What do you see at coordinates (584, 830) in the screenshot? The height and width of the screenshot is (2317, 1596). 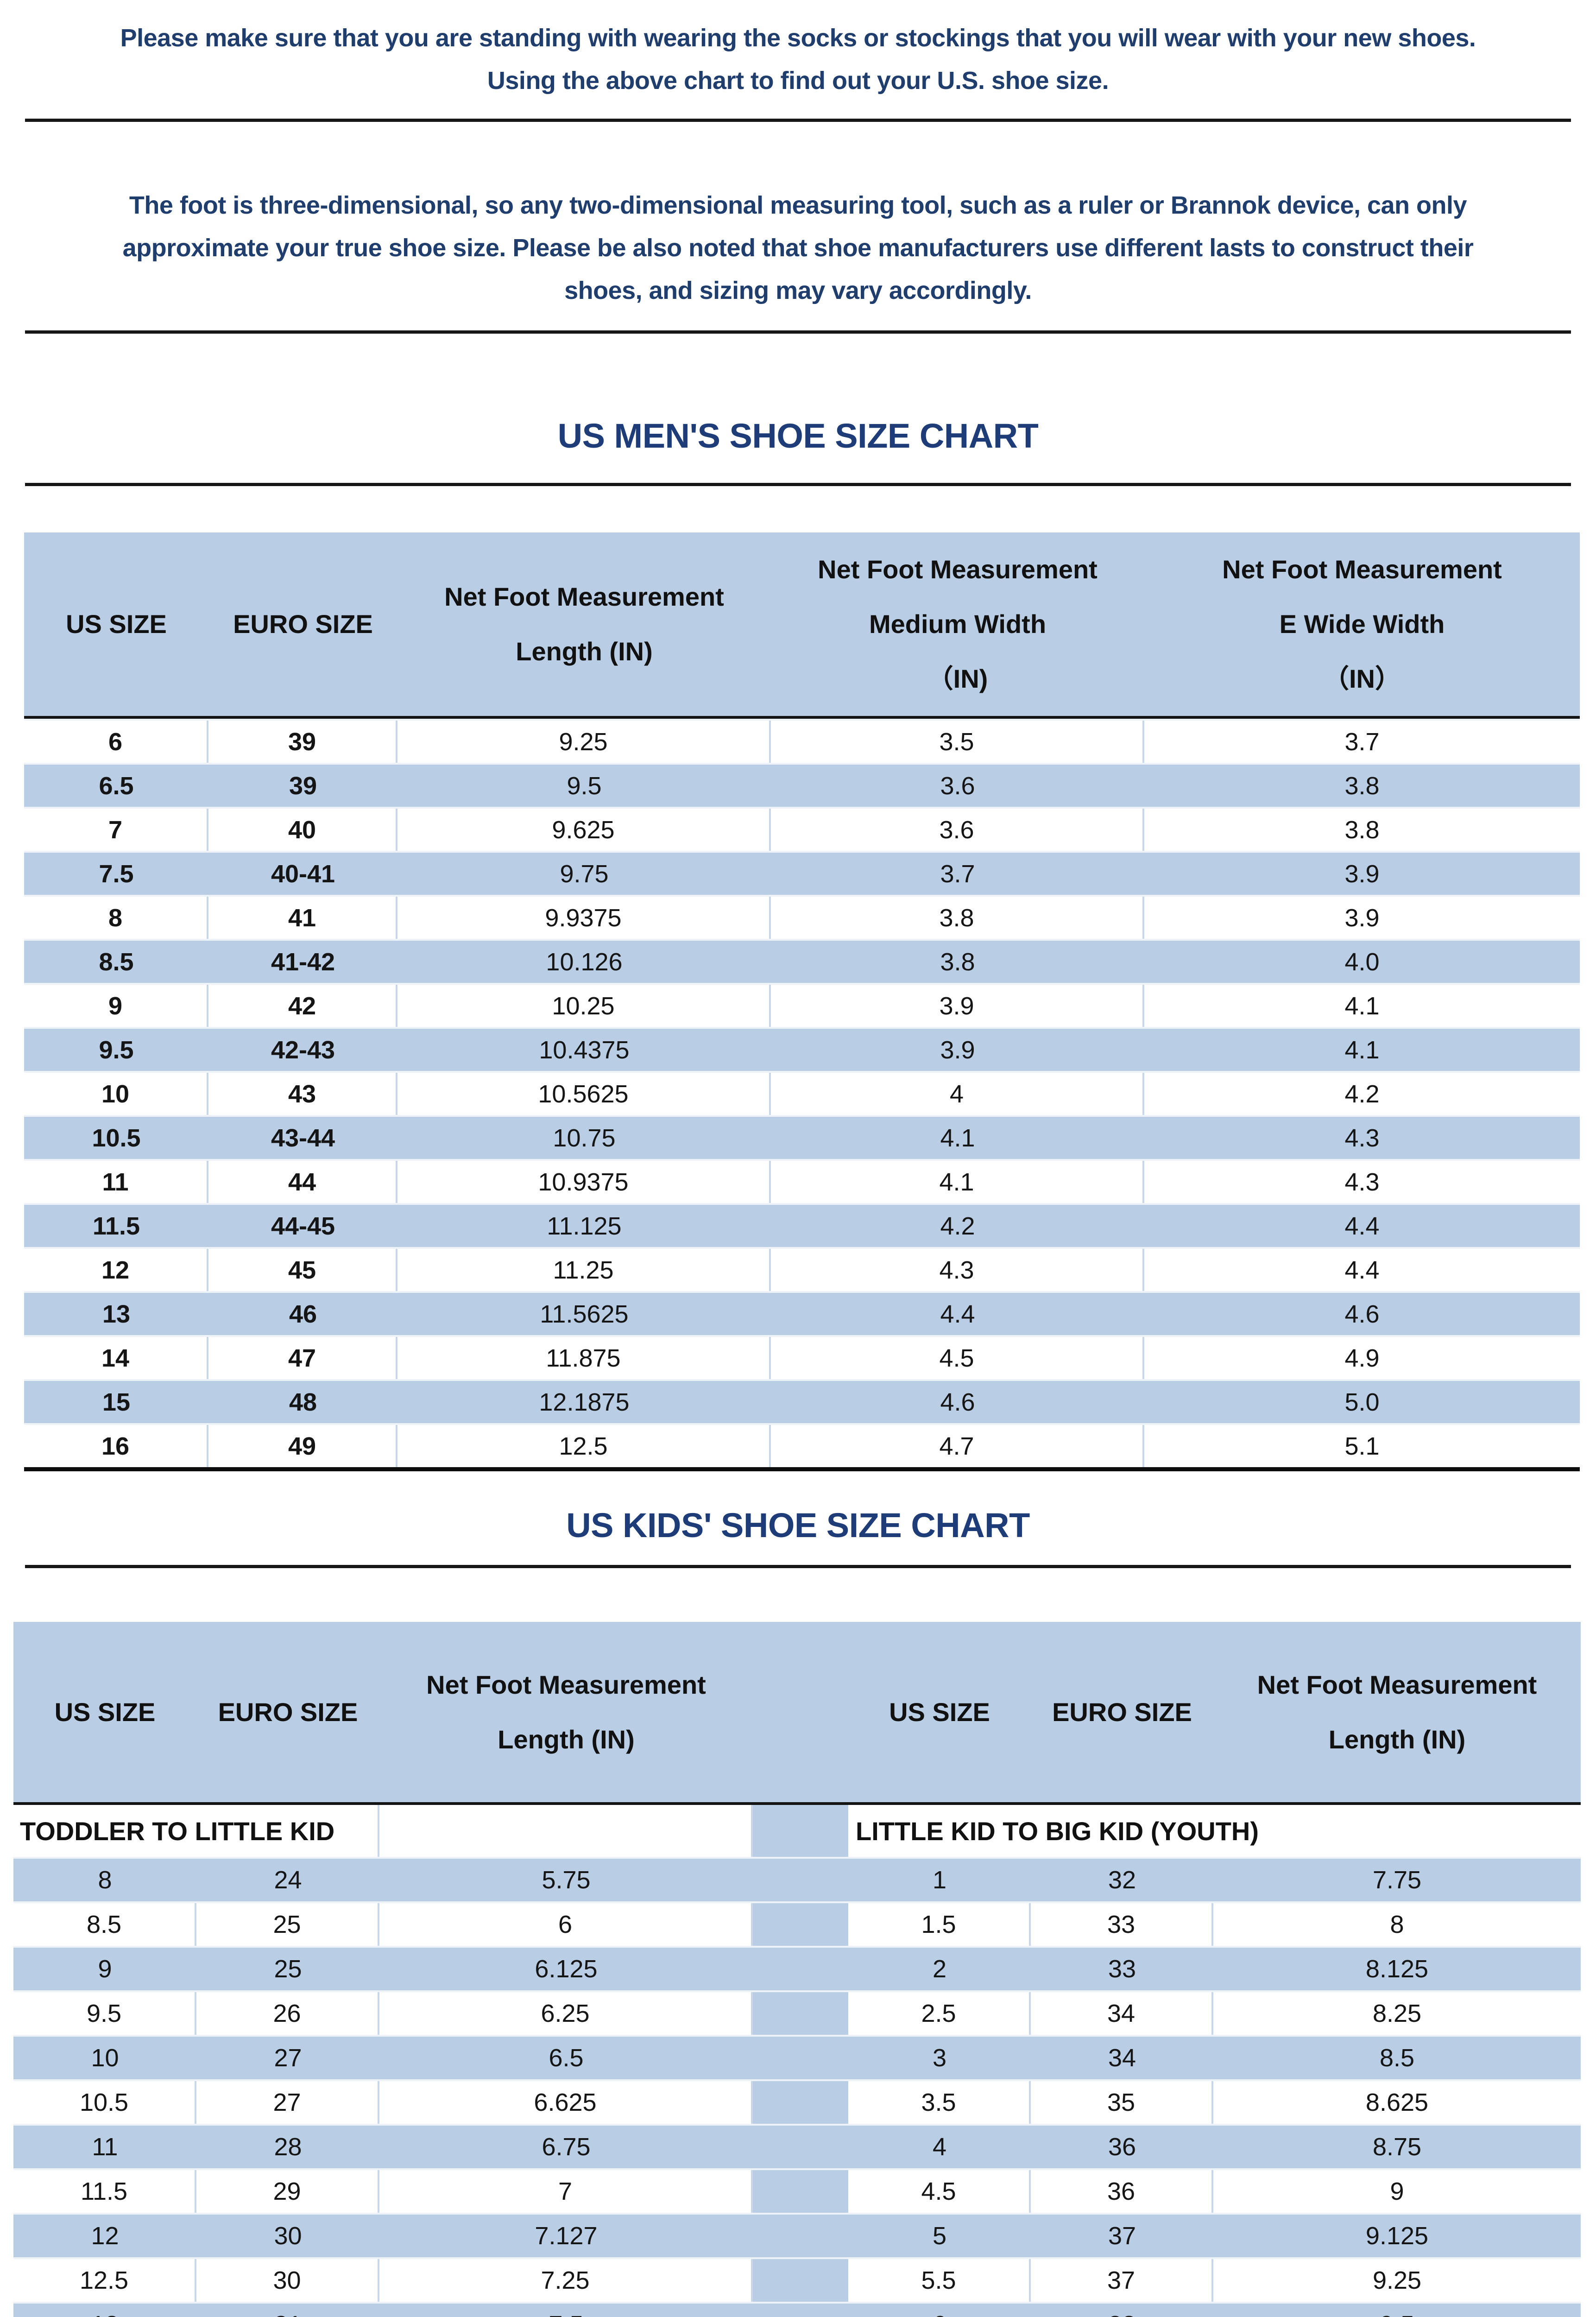 I see `mens-table-cell: 9.625` at bounding box center [584, 830].